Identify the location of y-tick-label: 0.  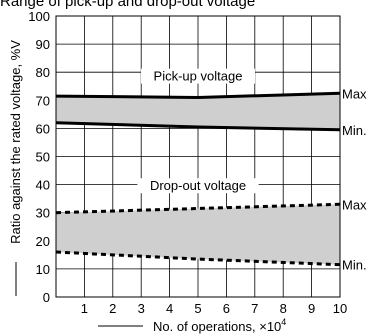
(46, 297).